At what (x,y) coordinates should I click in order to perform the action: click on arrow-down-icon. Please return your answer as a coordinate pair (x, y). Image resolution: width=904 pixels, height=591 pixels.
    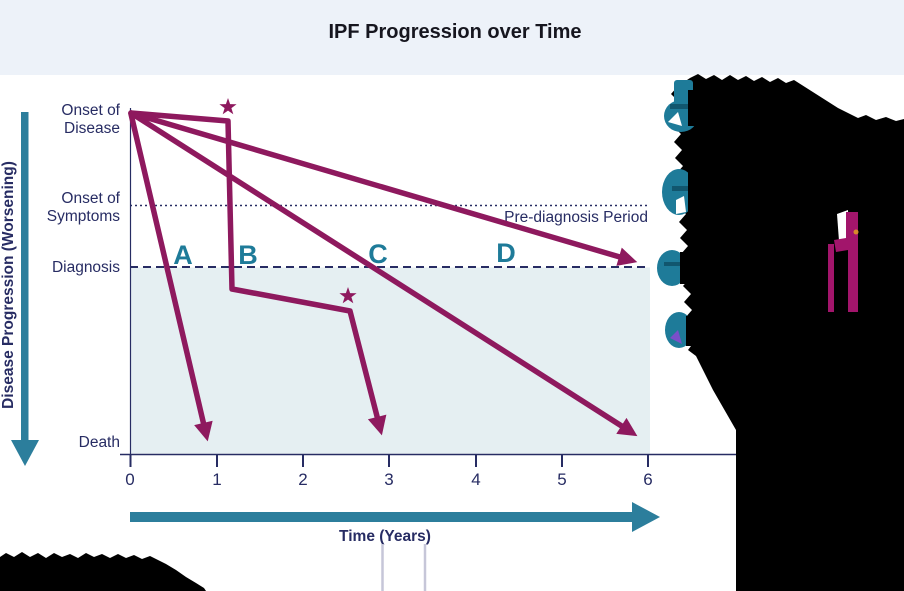
    Looking at the image, I should click on (25, 453).